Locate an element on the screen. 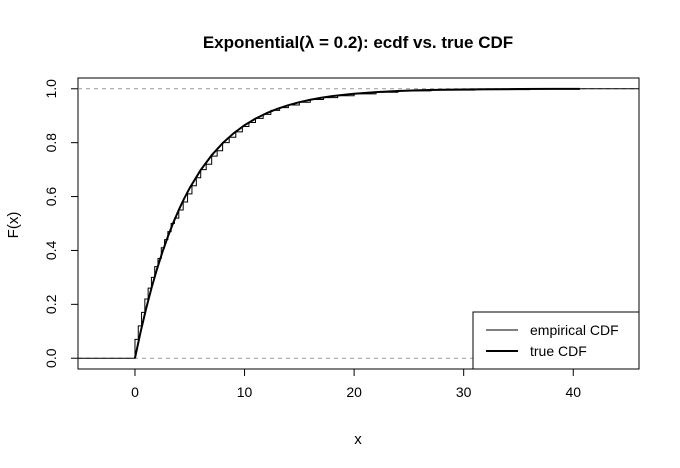 The width and height of the screenshot is (680, 468). legend-label-empirical-cdf: empirical CDF is located at coordinates (574, 330).